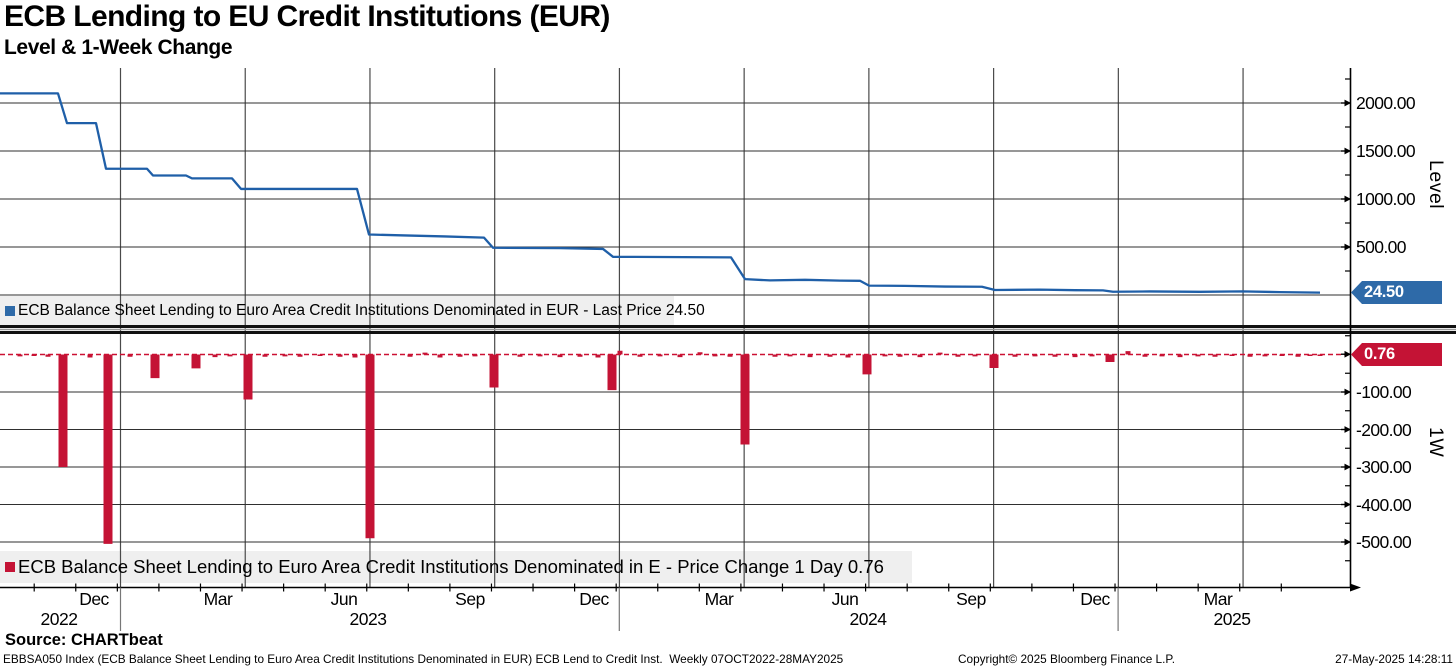 Image resolution: width=1456 pixels, height=668 pixels. What do you see at coordinates (1384, 542) in the screenshot?
I see `y-axis-tick-label-1w: -500.00` at bounding box center [1384, 542].